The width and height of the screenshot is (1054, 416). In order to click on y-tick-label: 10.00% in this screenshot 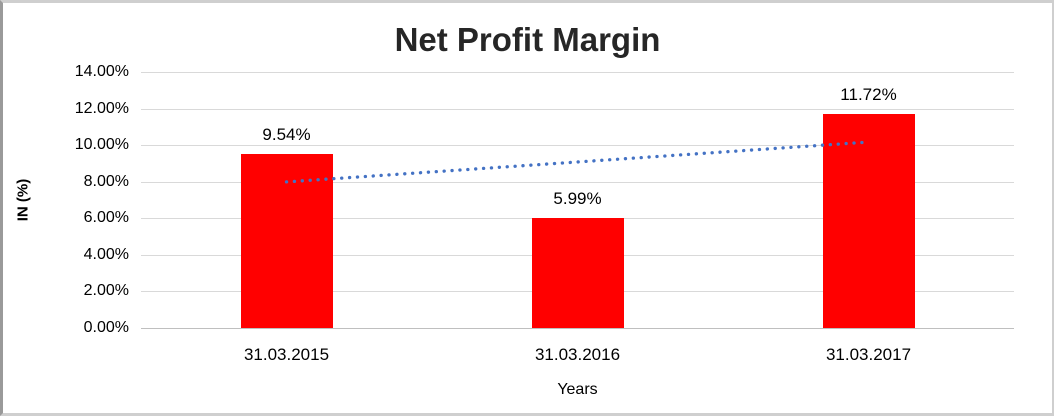, I will do `click(101, 145)`.